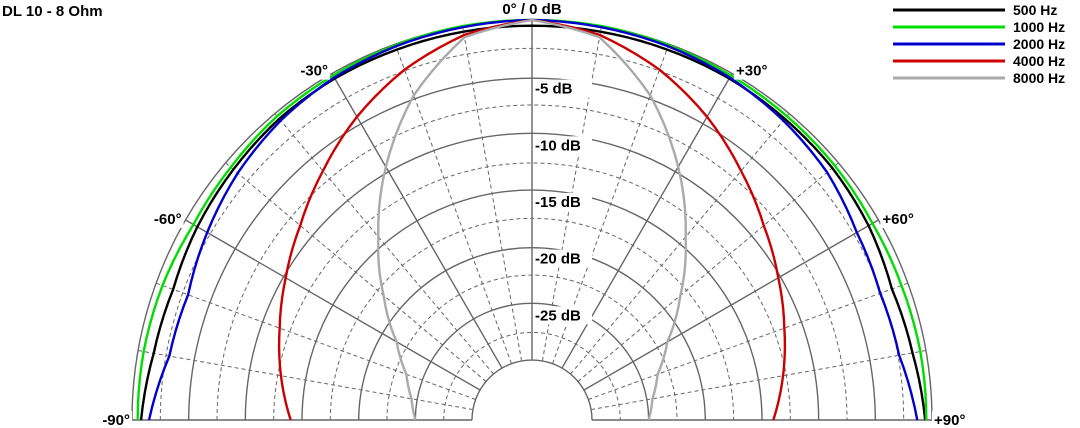 Image resolution: width=1080 pixels, height=428 pixels. What do you see at coordinates (116, 420) in the screenshot?
I see `angle-tick-label: -90°` at bounding box center [116, 420].